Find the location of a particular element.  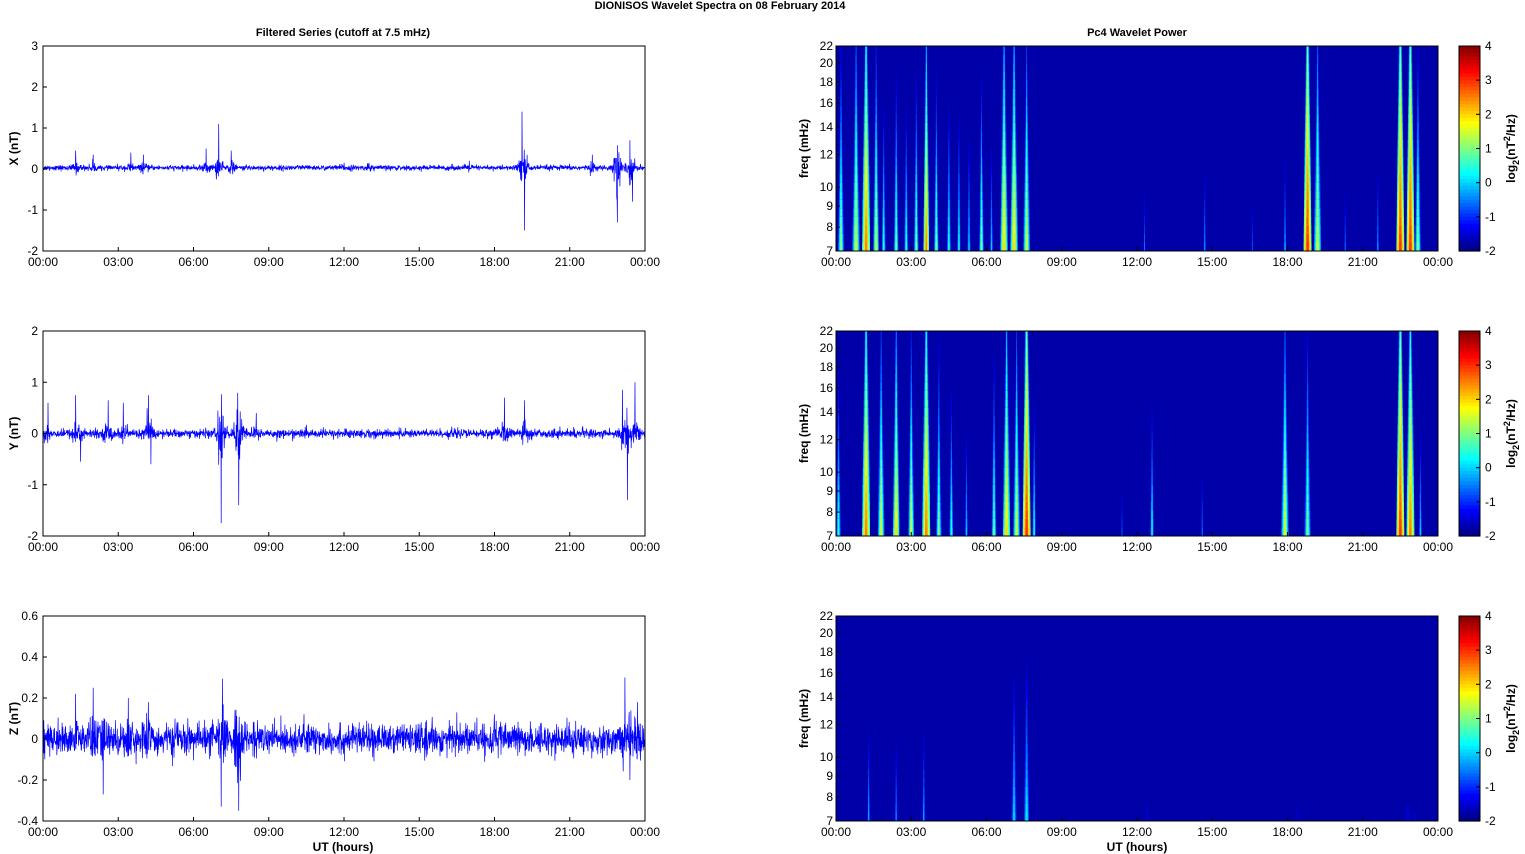

heatmap-panel-2-colorbar-tick-label: 4 is located at coordinates (1488, 331).